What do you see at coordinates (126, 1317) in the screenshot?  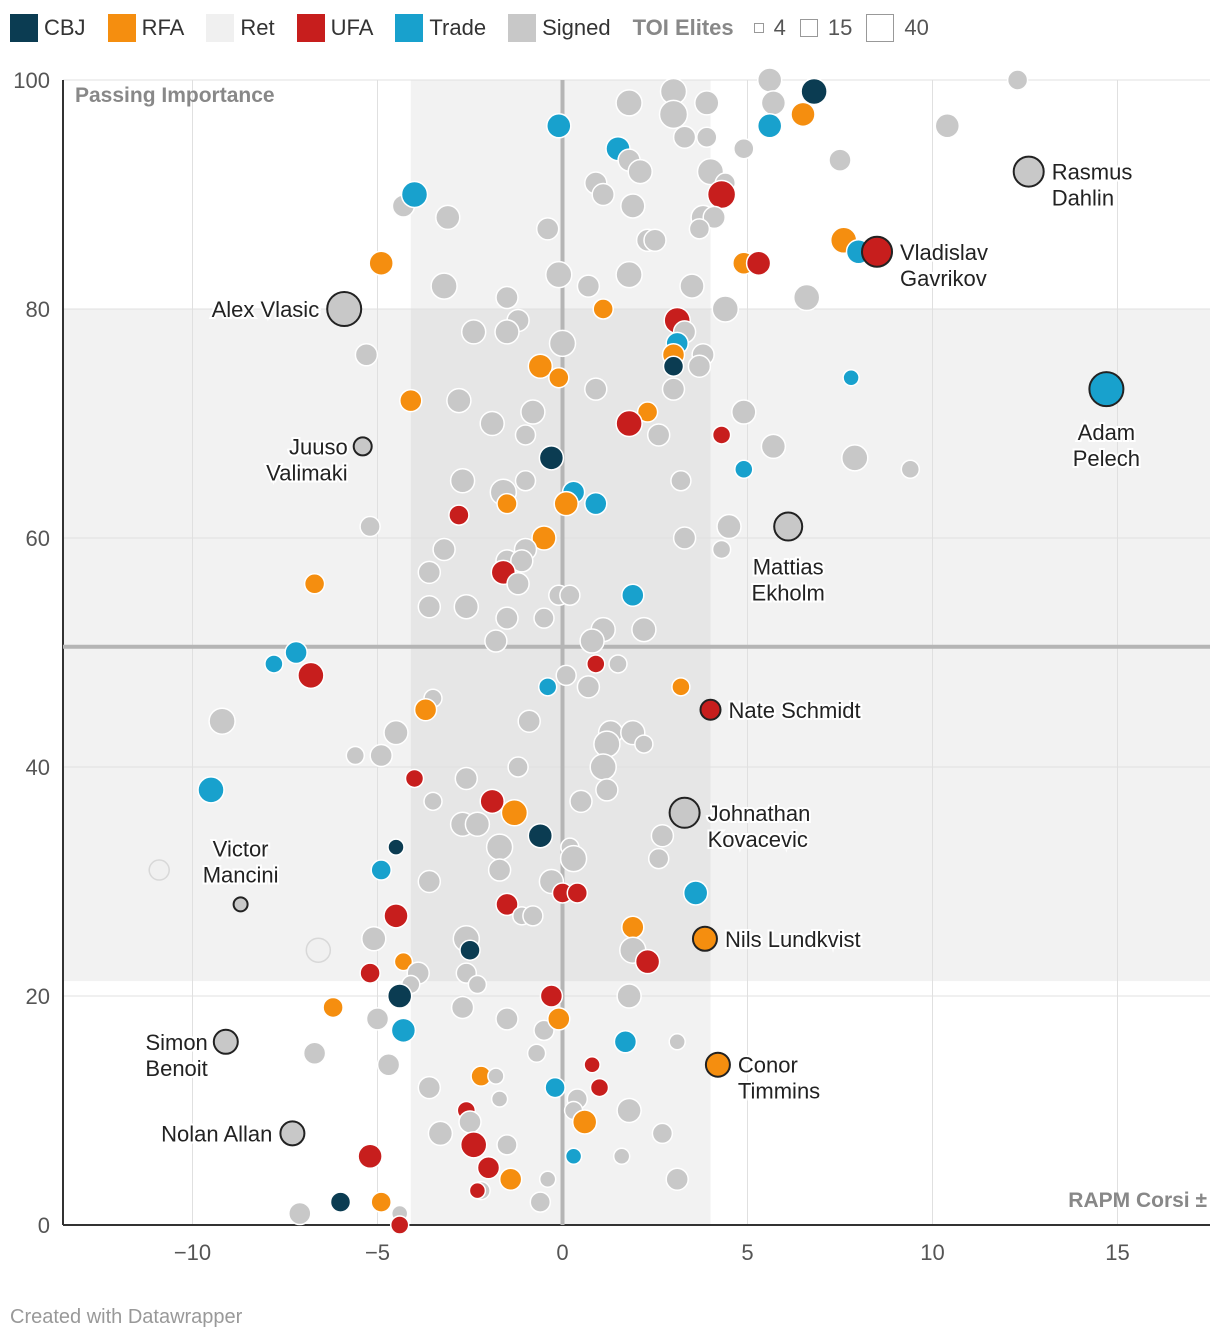 I see `datawrapper-credit: Created with Datawrapper` at bounding box center [126, 1317].